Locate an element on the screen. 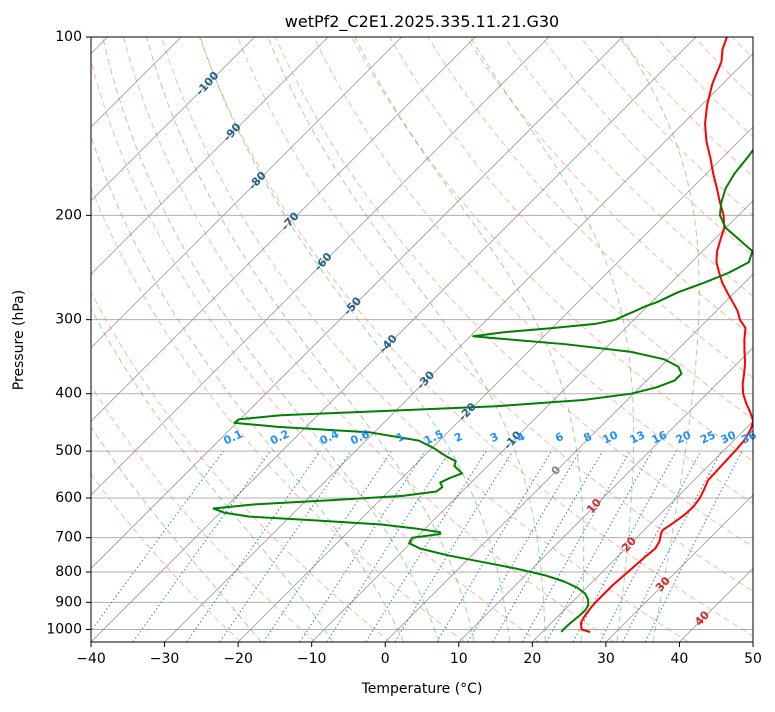 The image size is (775, 712). y-tick-label: 200 is located at coordinates (68, 215).